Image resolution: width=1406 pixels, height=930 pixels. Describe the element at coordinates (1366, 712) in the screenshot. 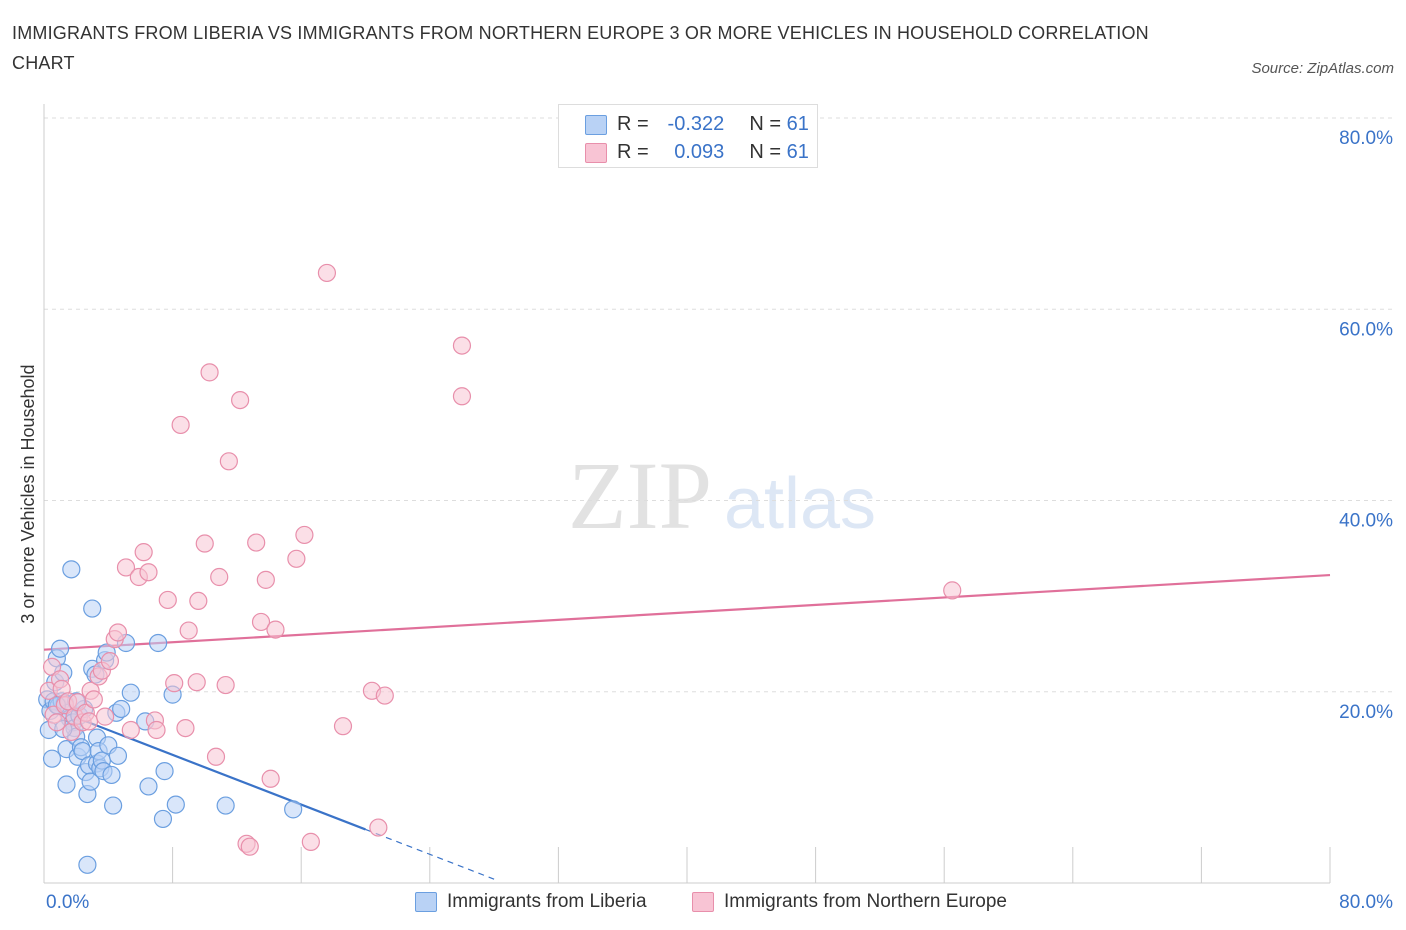

I see `y-tick-label: 20.0%` at that location.